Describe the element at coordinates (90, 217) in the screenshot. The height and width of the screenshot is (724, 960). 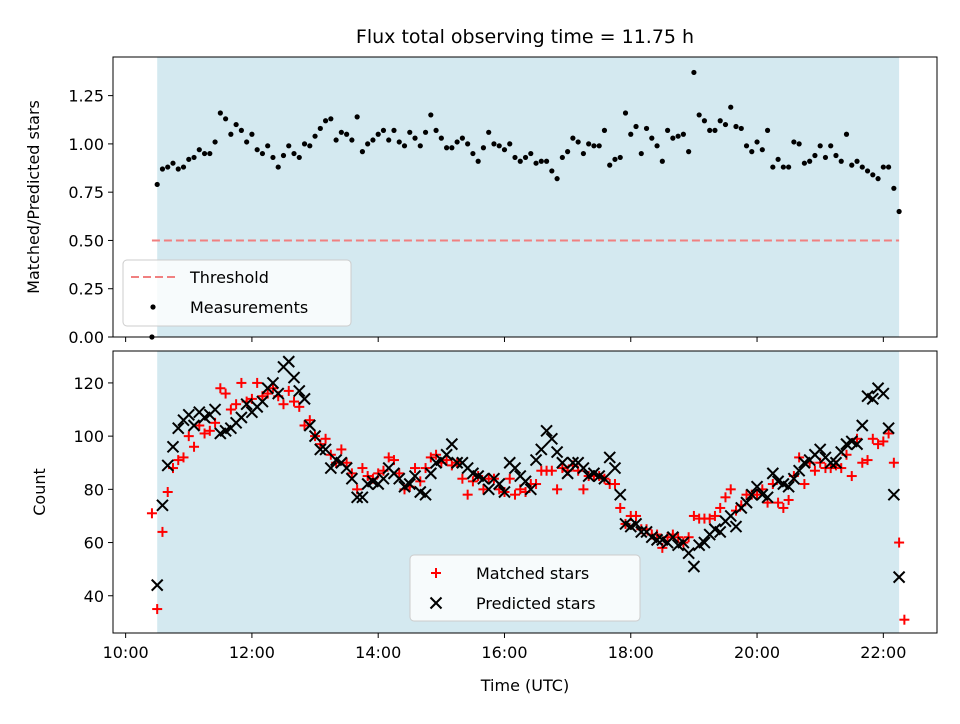
I see `ratio-y-axis: 0.00 0.25 0.50 0.75 1.00 1.25` at that location.